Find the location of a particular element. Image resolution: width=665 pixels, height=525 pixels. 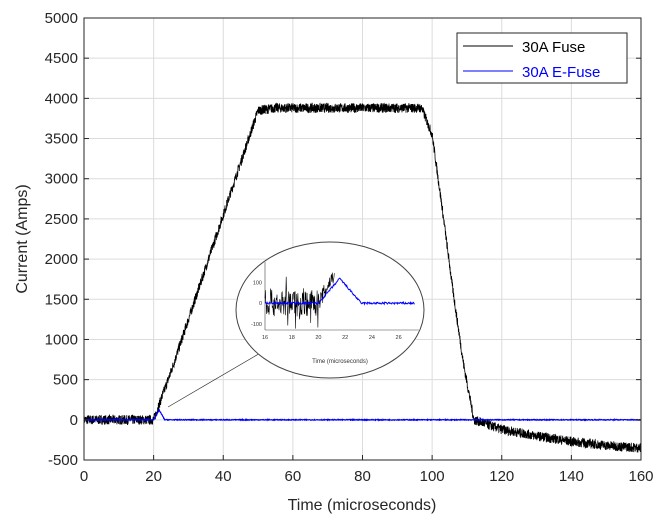

y-tick-label: 3500 is located at coordinates (61, 139).